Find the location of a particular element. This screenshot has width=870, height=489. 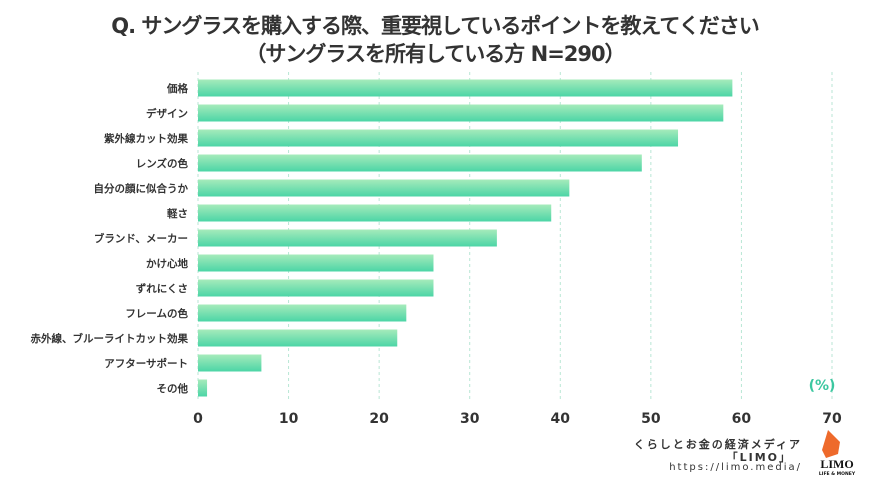

chart-title: Q. サングラスを購入する際、重要視しているポイントを教えてください is located at coordinates (435, 26).